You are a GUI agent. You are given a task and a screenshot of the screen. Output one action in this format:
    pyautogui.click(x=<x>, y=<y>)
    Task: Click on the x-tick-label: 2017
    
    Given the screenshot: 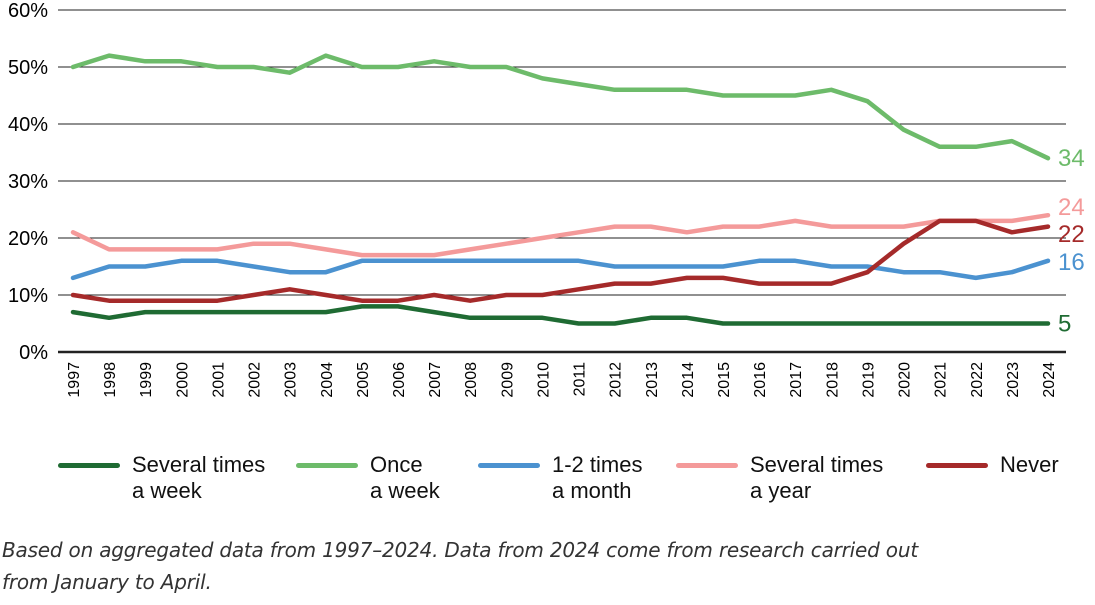 What is the action you would take?
    pyautogui.click(x=796, y=380)
    